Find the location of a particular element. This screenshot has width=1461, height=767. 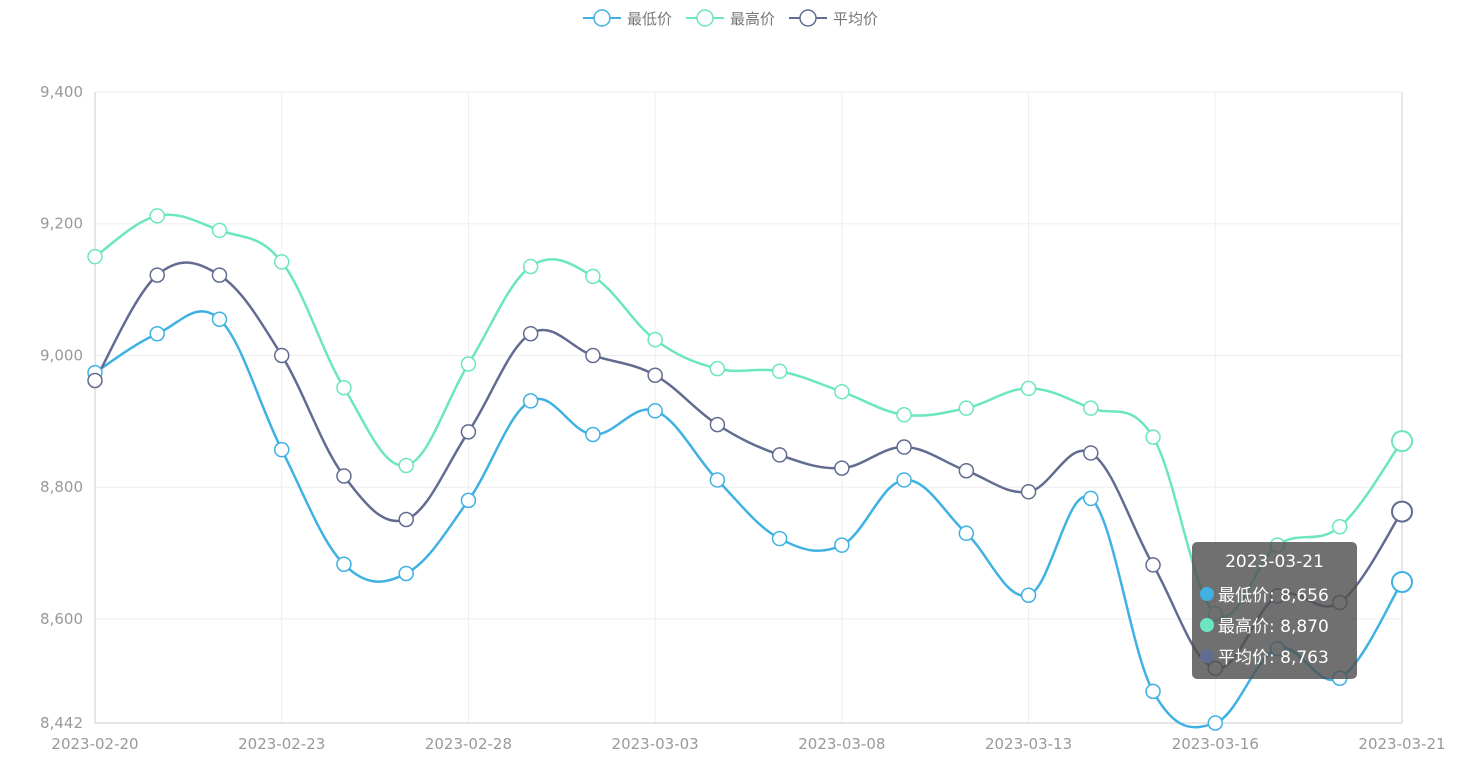

tooltip-row: 最低价: 8,656 is located at coordinates (1274, 593).